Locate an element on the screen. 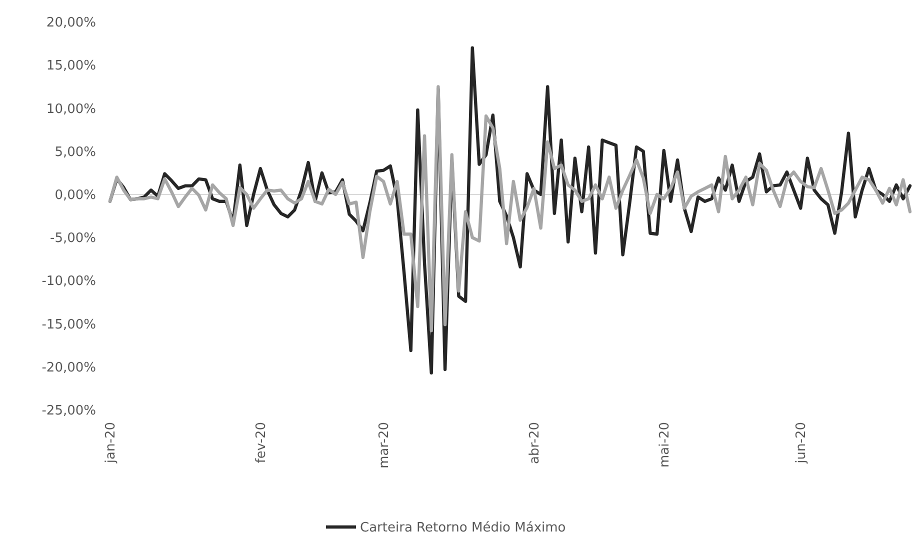  x-tick-label: jan-20 is located at coordinates (111, 443).